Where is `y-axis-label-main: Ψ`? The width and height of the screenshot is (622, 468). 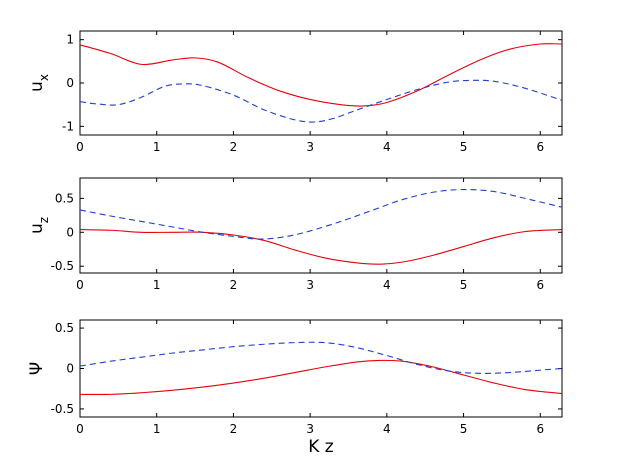 y-axis-label-main: Ψ is located at coordinates (37, 368).